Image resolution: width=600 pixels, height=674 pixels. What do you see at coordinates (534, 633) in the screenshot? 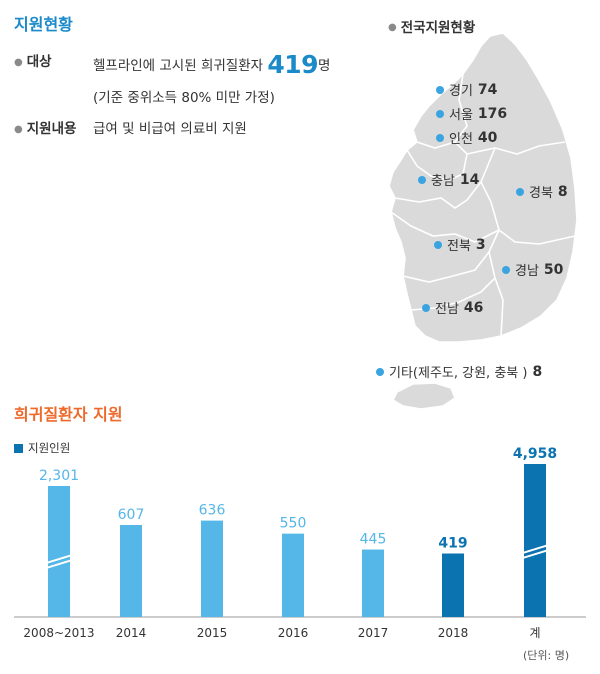
I see `x-tick-label: 계` at bounding box center [534, 633].